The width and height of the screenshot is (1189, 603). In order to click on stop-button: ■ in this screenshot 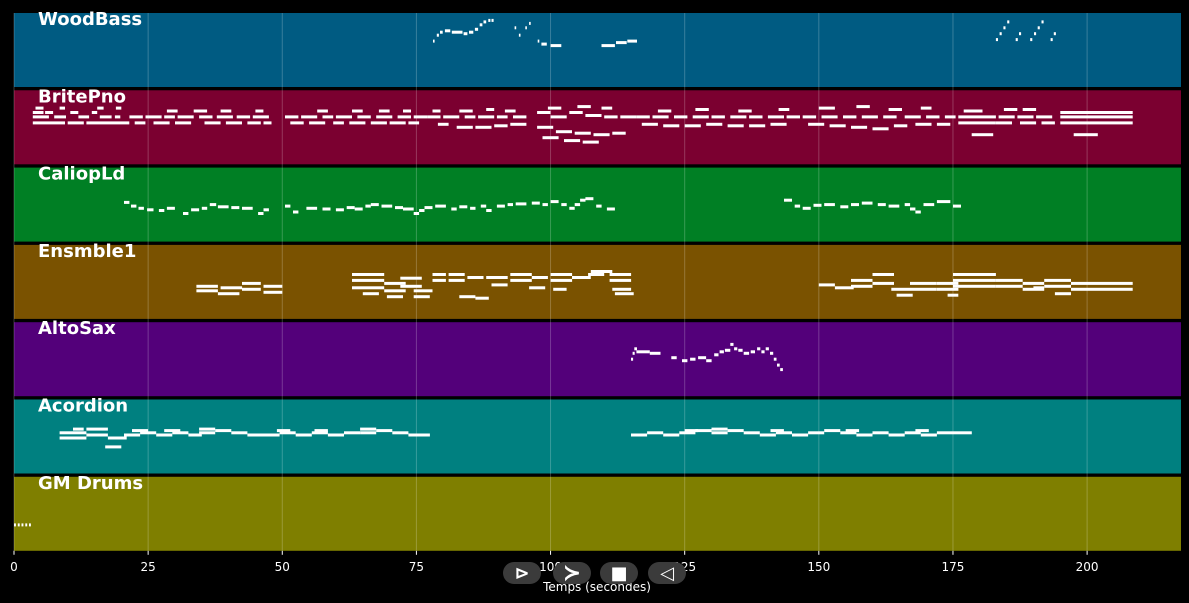, I will do `click(619, 573)`.